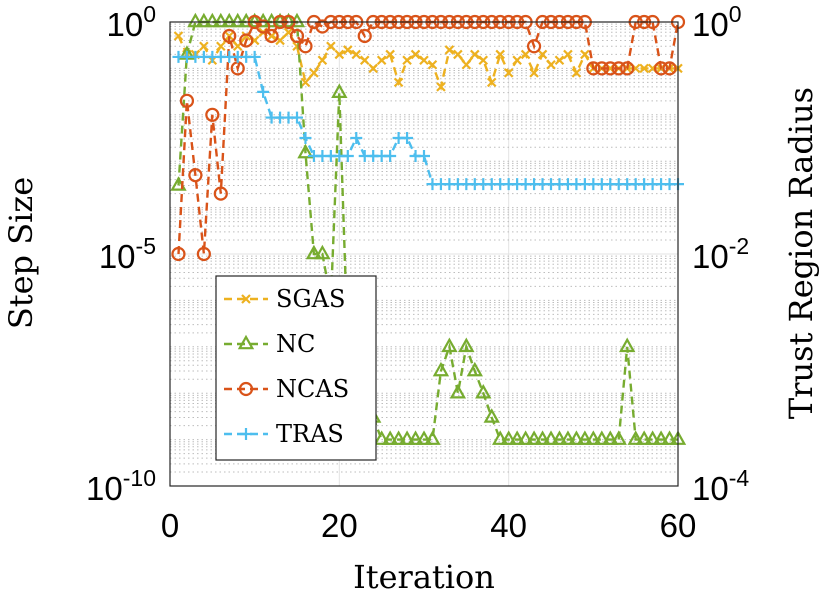 The image size is (830, 594). Describe the element at coordinates (339, 525) in the screenshot. I see `x-tick-label: 20` at that location.